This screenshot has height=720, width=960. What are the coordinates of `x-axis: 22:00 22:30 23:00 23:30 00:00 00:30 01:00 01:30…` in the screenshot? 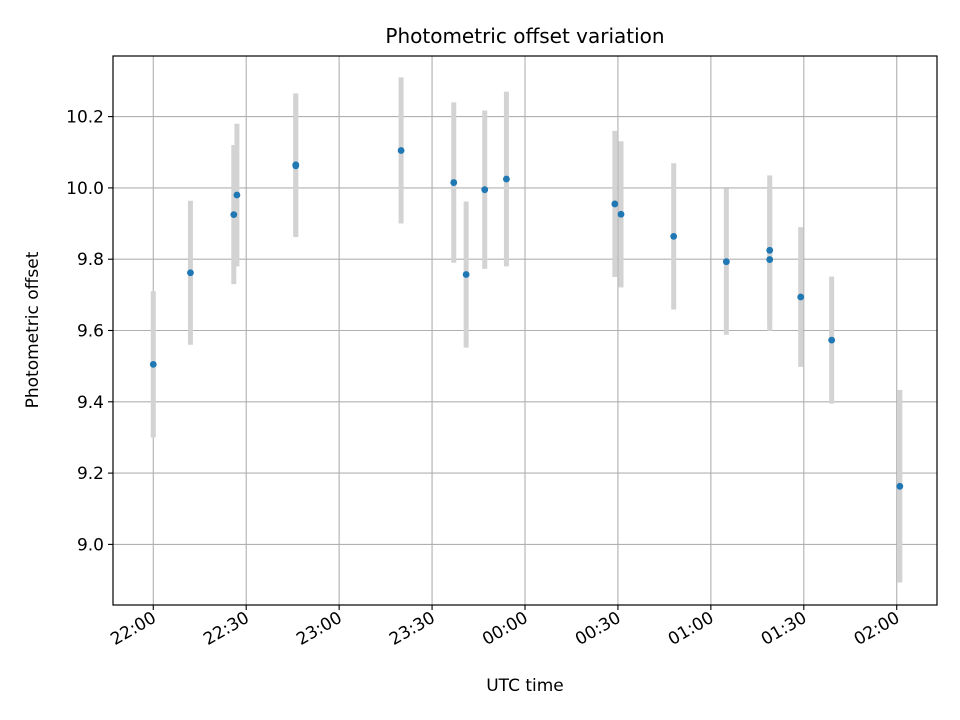 It's located at (505, 627).